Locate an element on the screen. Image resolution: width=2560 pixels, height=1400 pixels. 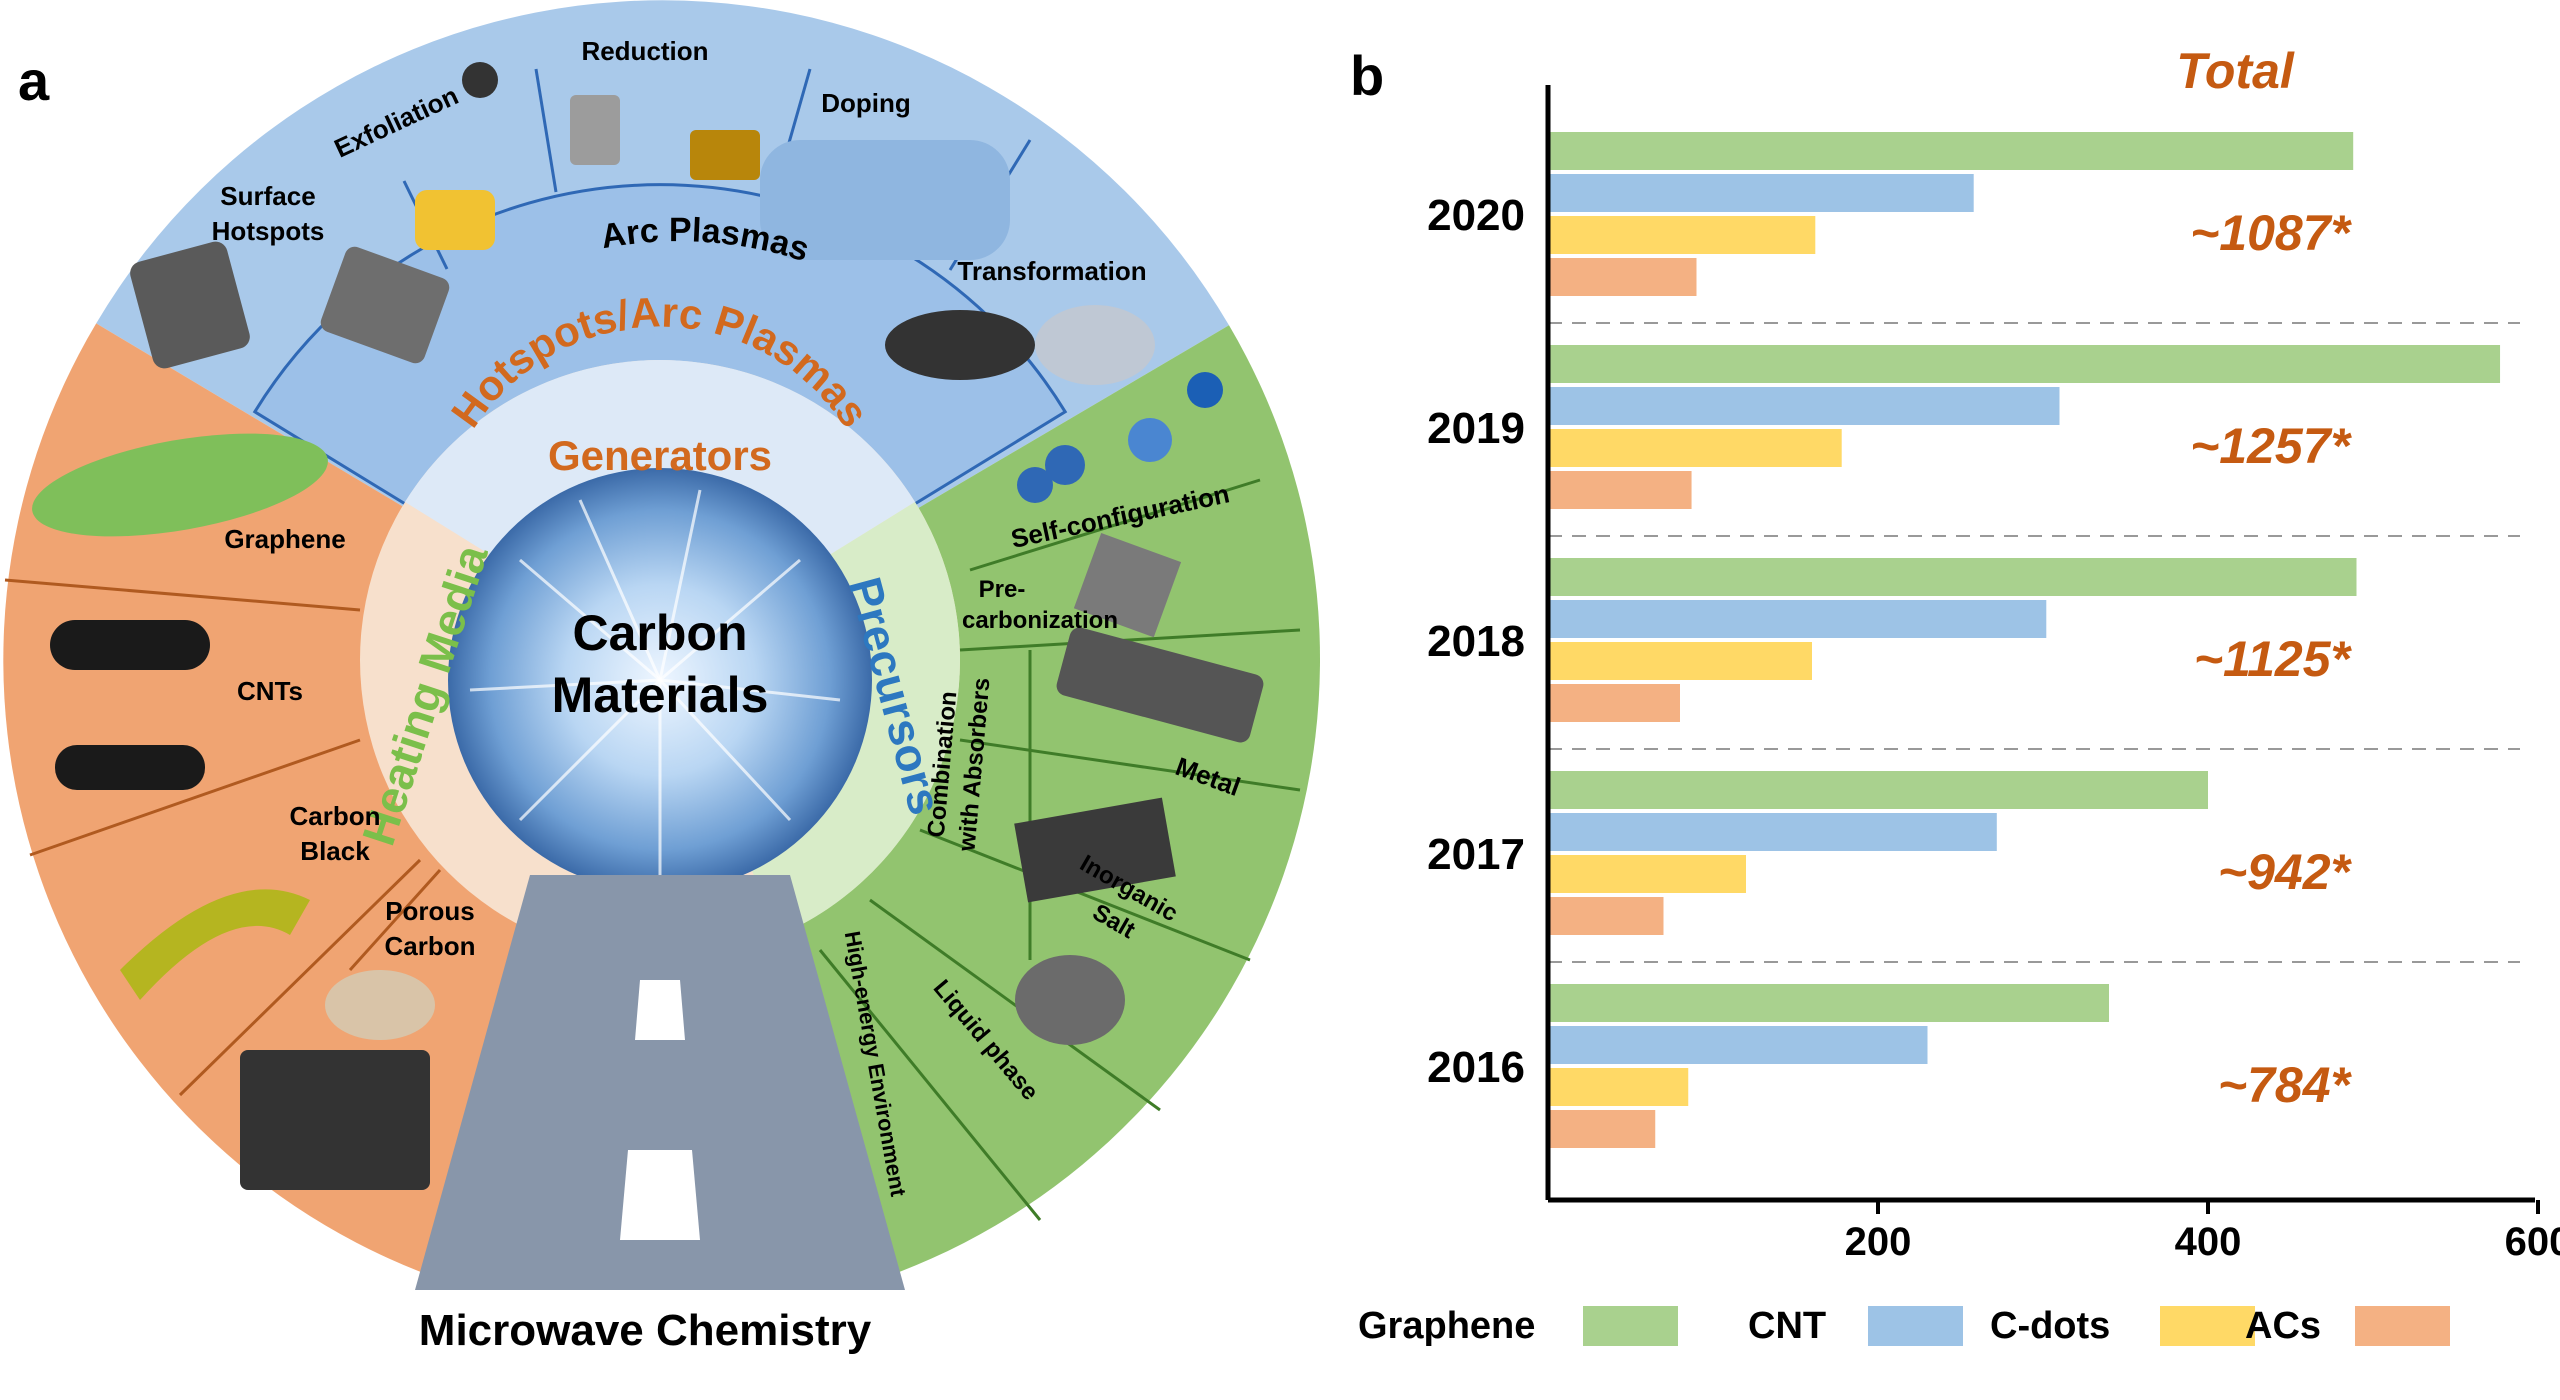
totals-title: Total is located at coordinates (2235, 71).